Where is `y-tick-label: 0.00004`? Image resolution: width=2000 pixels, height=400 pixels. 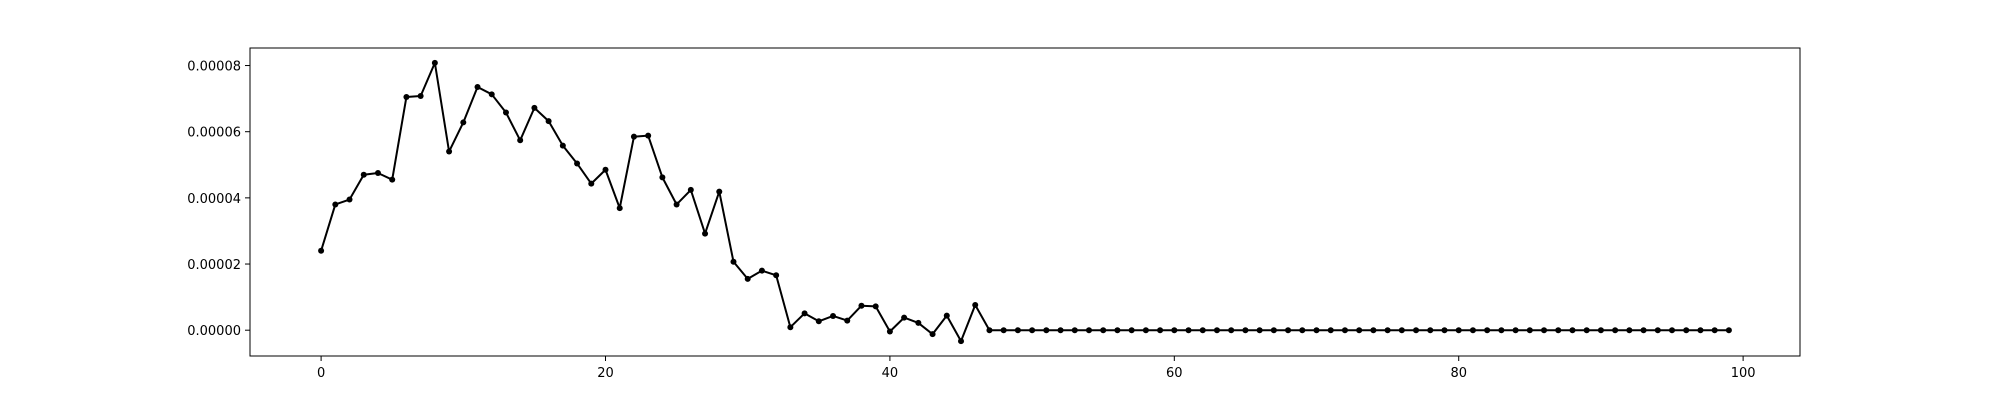 y-tick-label: 0.00004 is located at coordinates (214, 199).